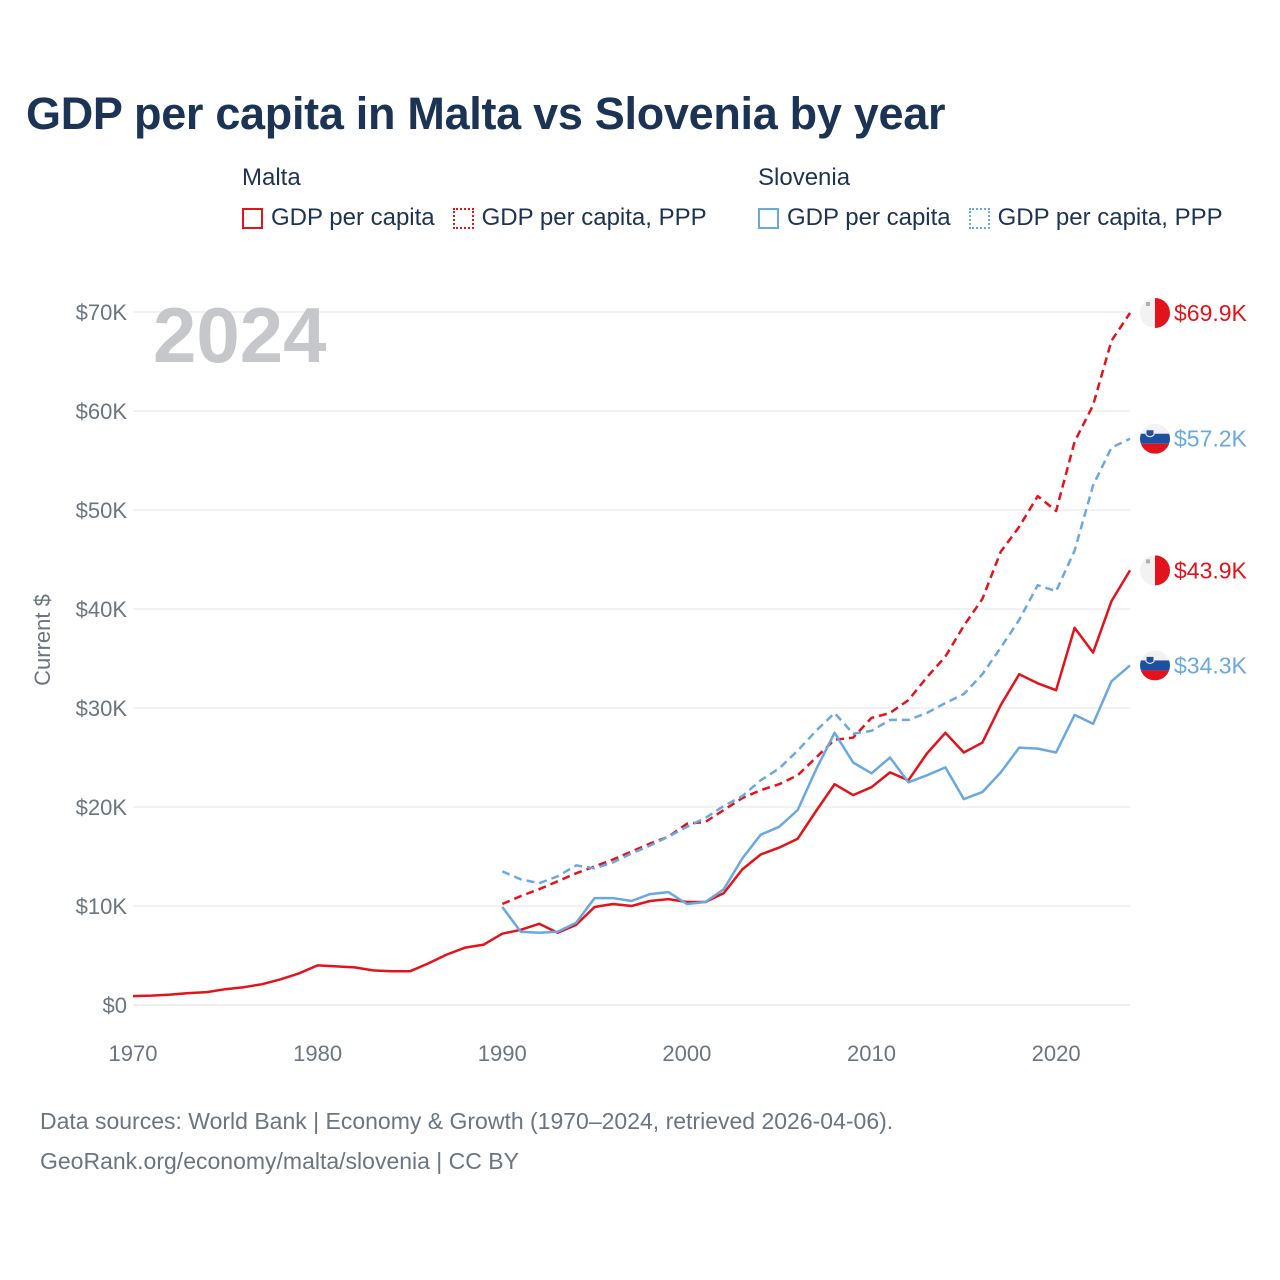 This screenshot has height=1280, width=1280. I want to click on legend-item-slovenia-gdp: GDP per capita, so click(854, 218).